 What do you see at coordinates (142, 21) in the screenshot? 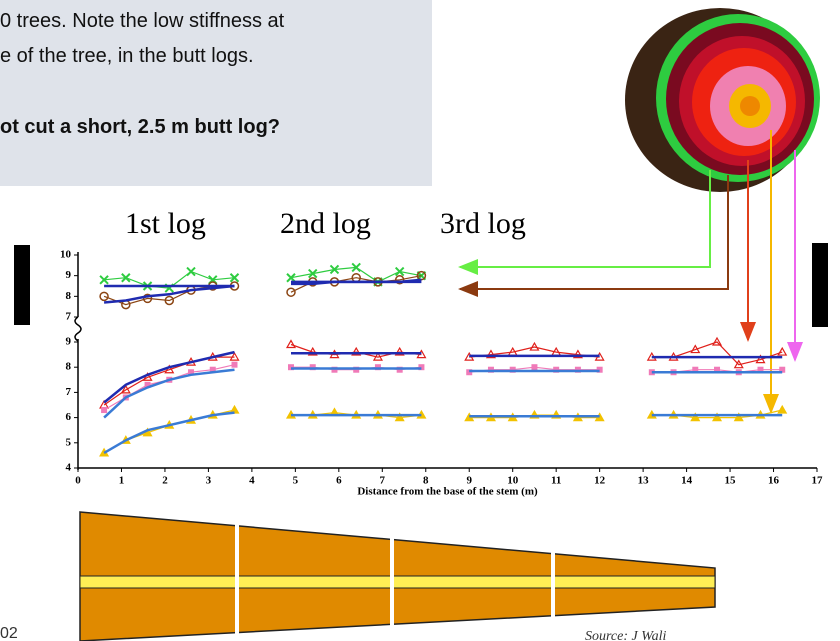
I see `text-line: 0 trees. Note the low stiffness at` at bounding box center [142, 21].